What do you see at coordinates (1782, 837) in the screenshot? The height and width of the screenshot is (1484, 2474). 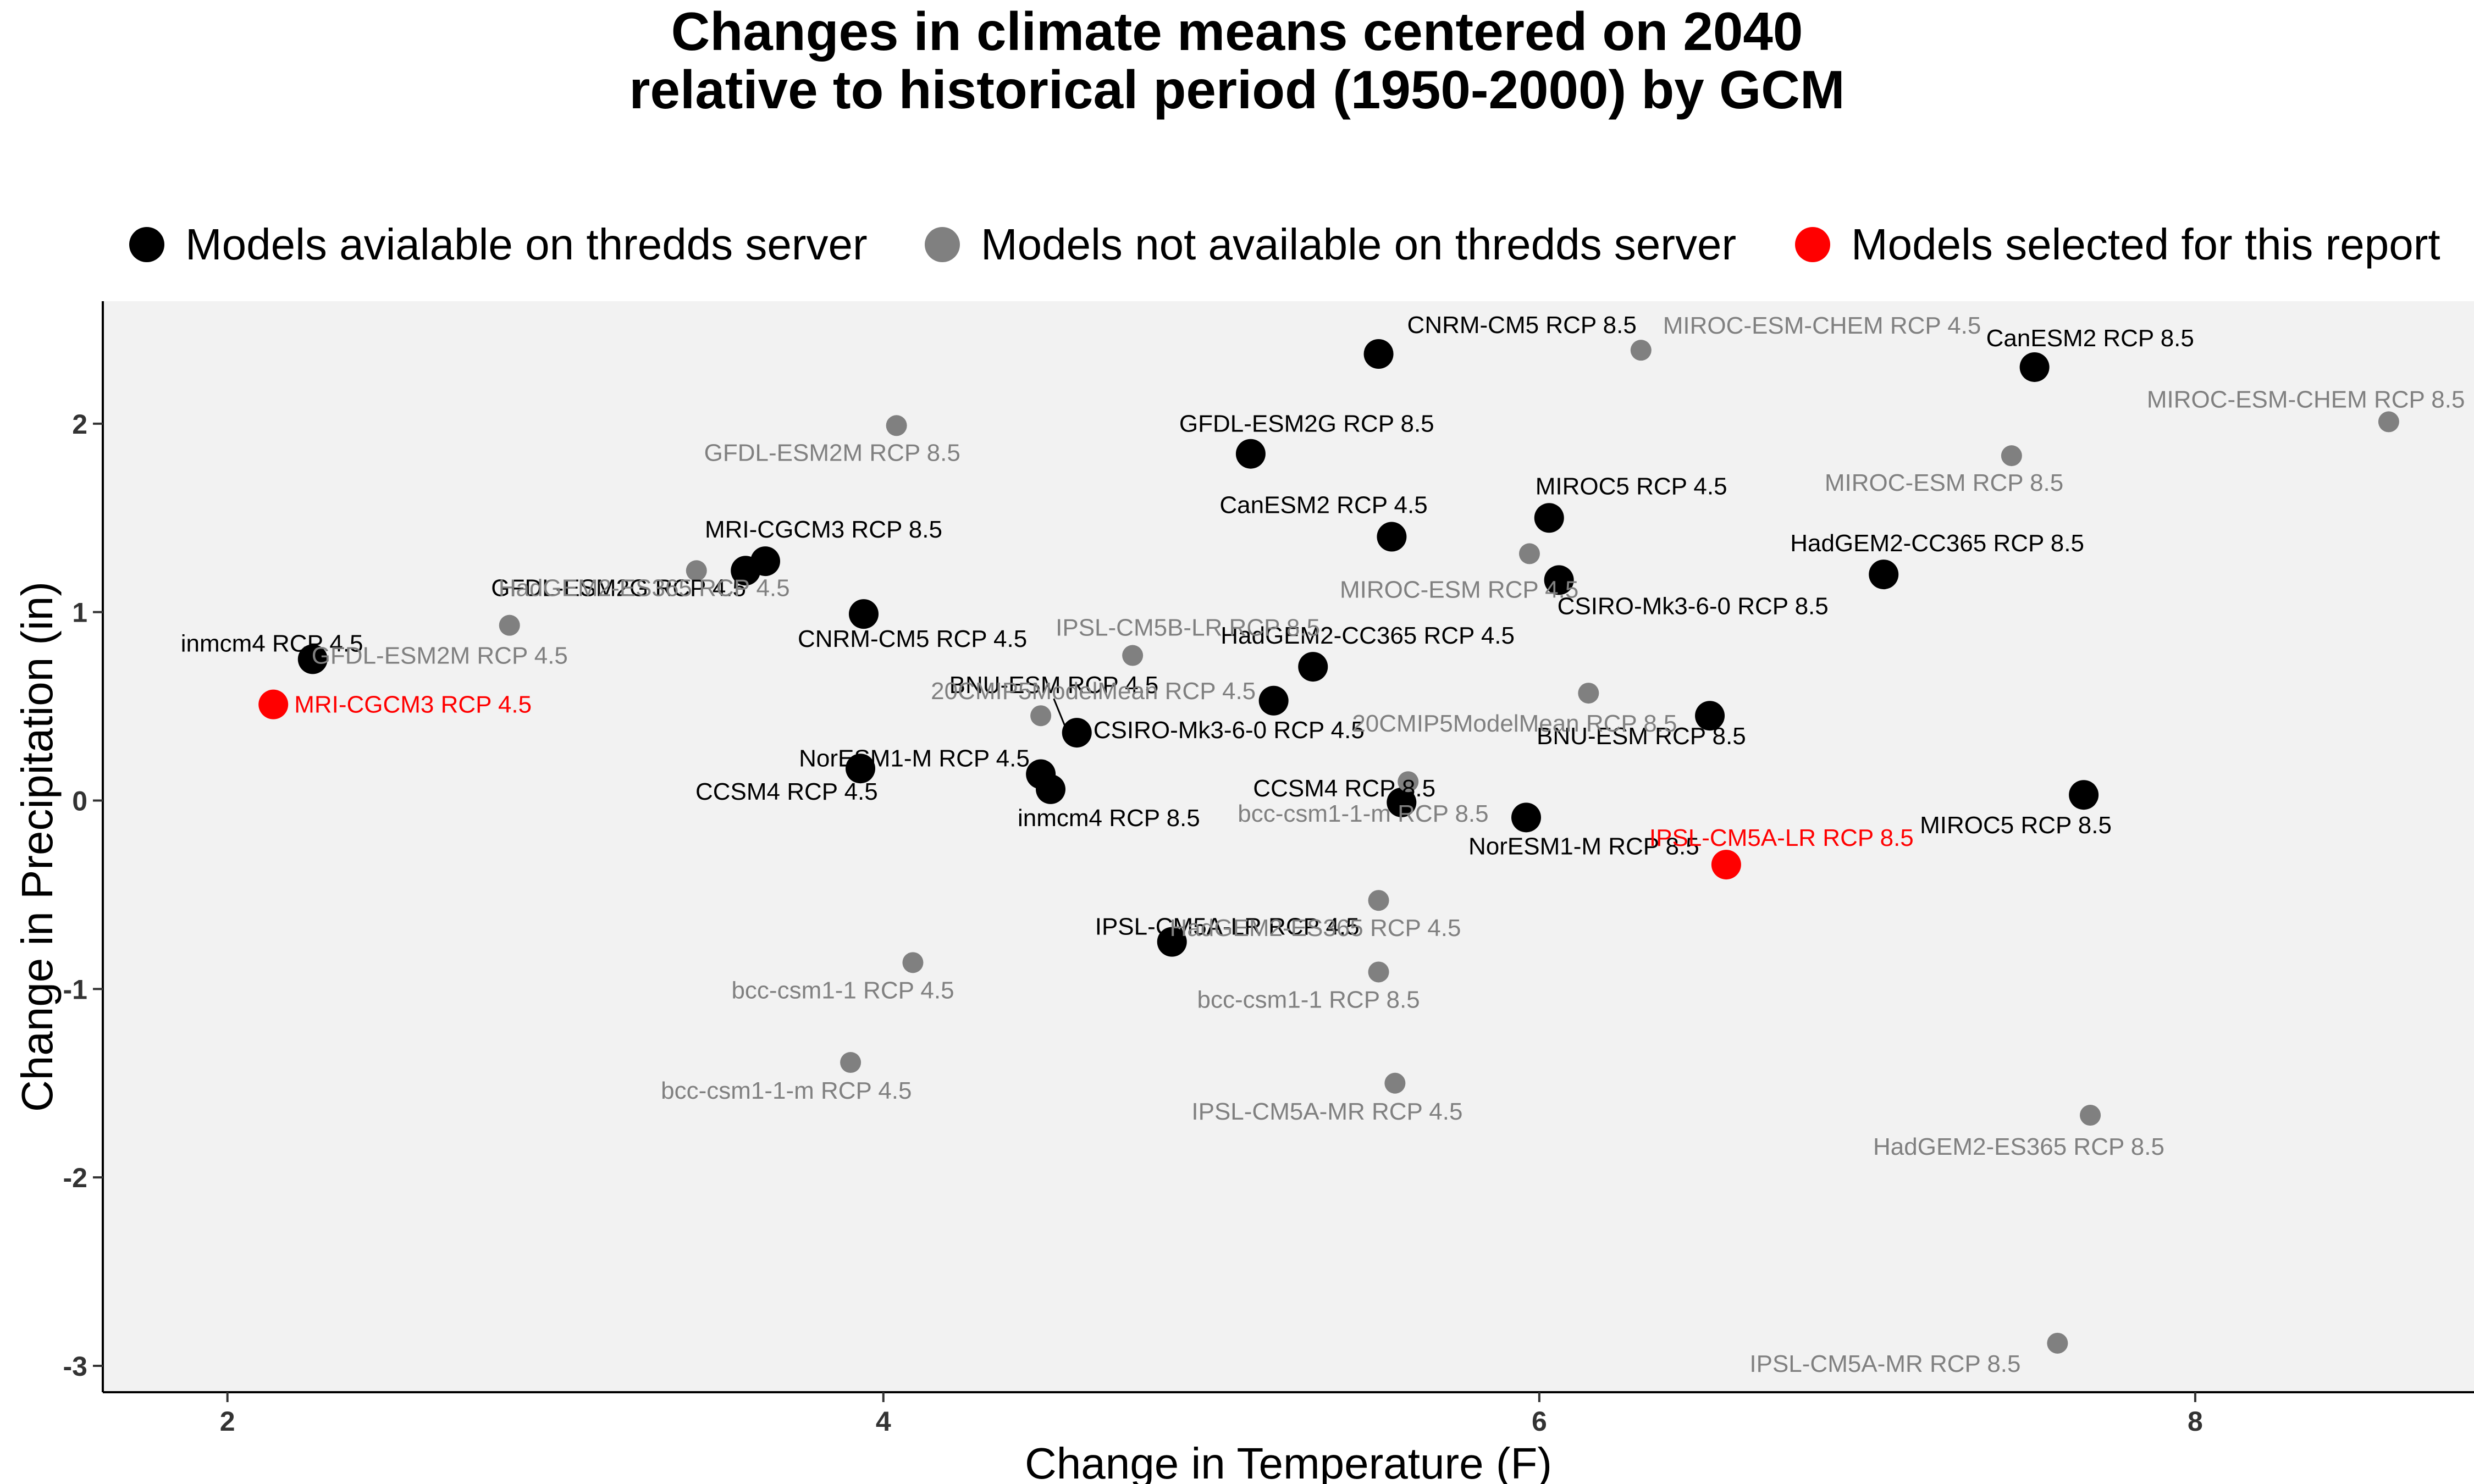 I see `data-point-label: IPSL-CM5A-LR RCP 8.5` at bounding box center [1782, 837].